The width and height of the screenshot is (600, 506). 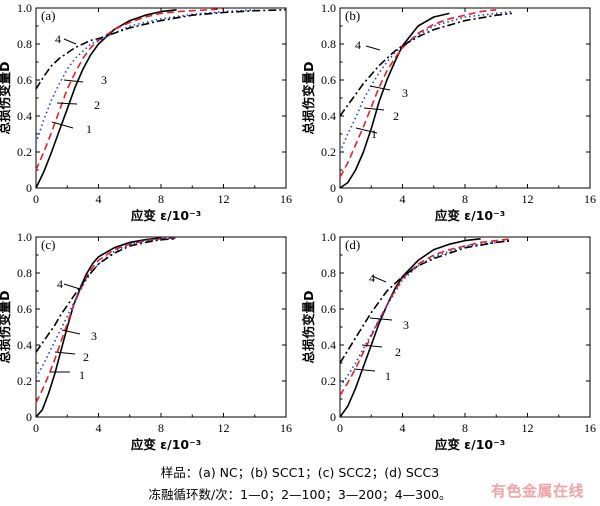 I want to click on panel-3-curve-1-label: 1, so click(x=388, y=376).